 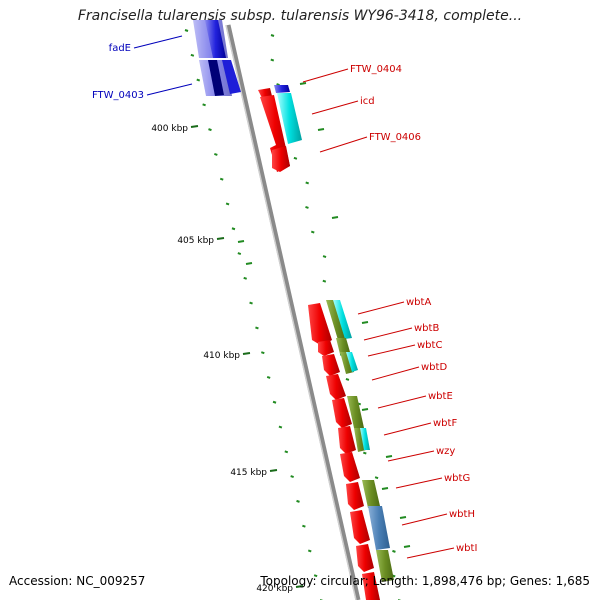 What do you see at coordinates (457, 478) in the screenshot?
I see `gene-label-wbtG: wbtG` at bounding box center [457, 478].